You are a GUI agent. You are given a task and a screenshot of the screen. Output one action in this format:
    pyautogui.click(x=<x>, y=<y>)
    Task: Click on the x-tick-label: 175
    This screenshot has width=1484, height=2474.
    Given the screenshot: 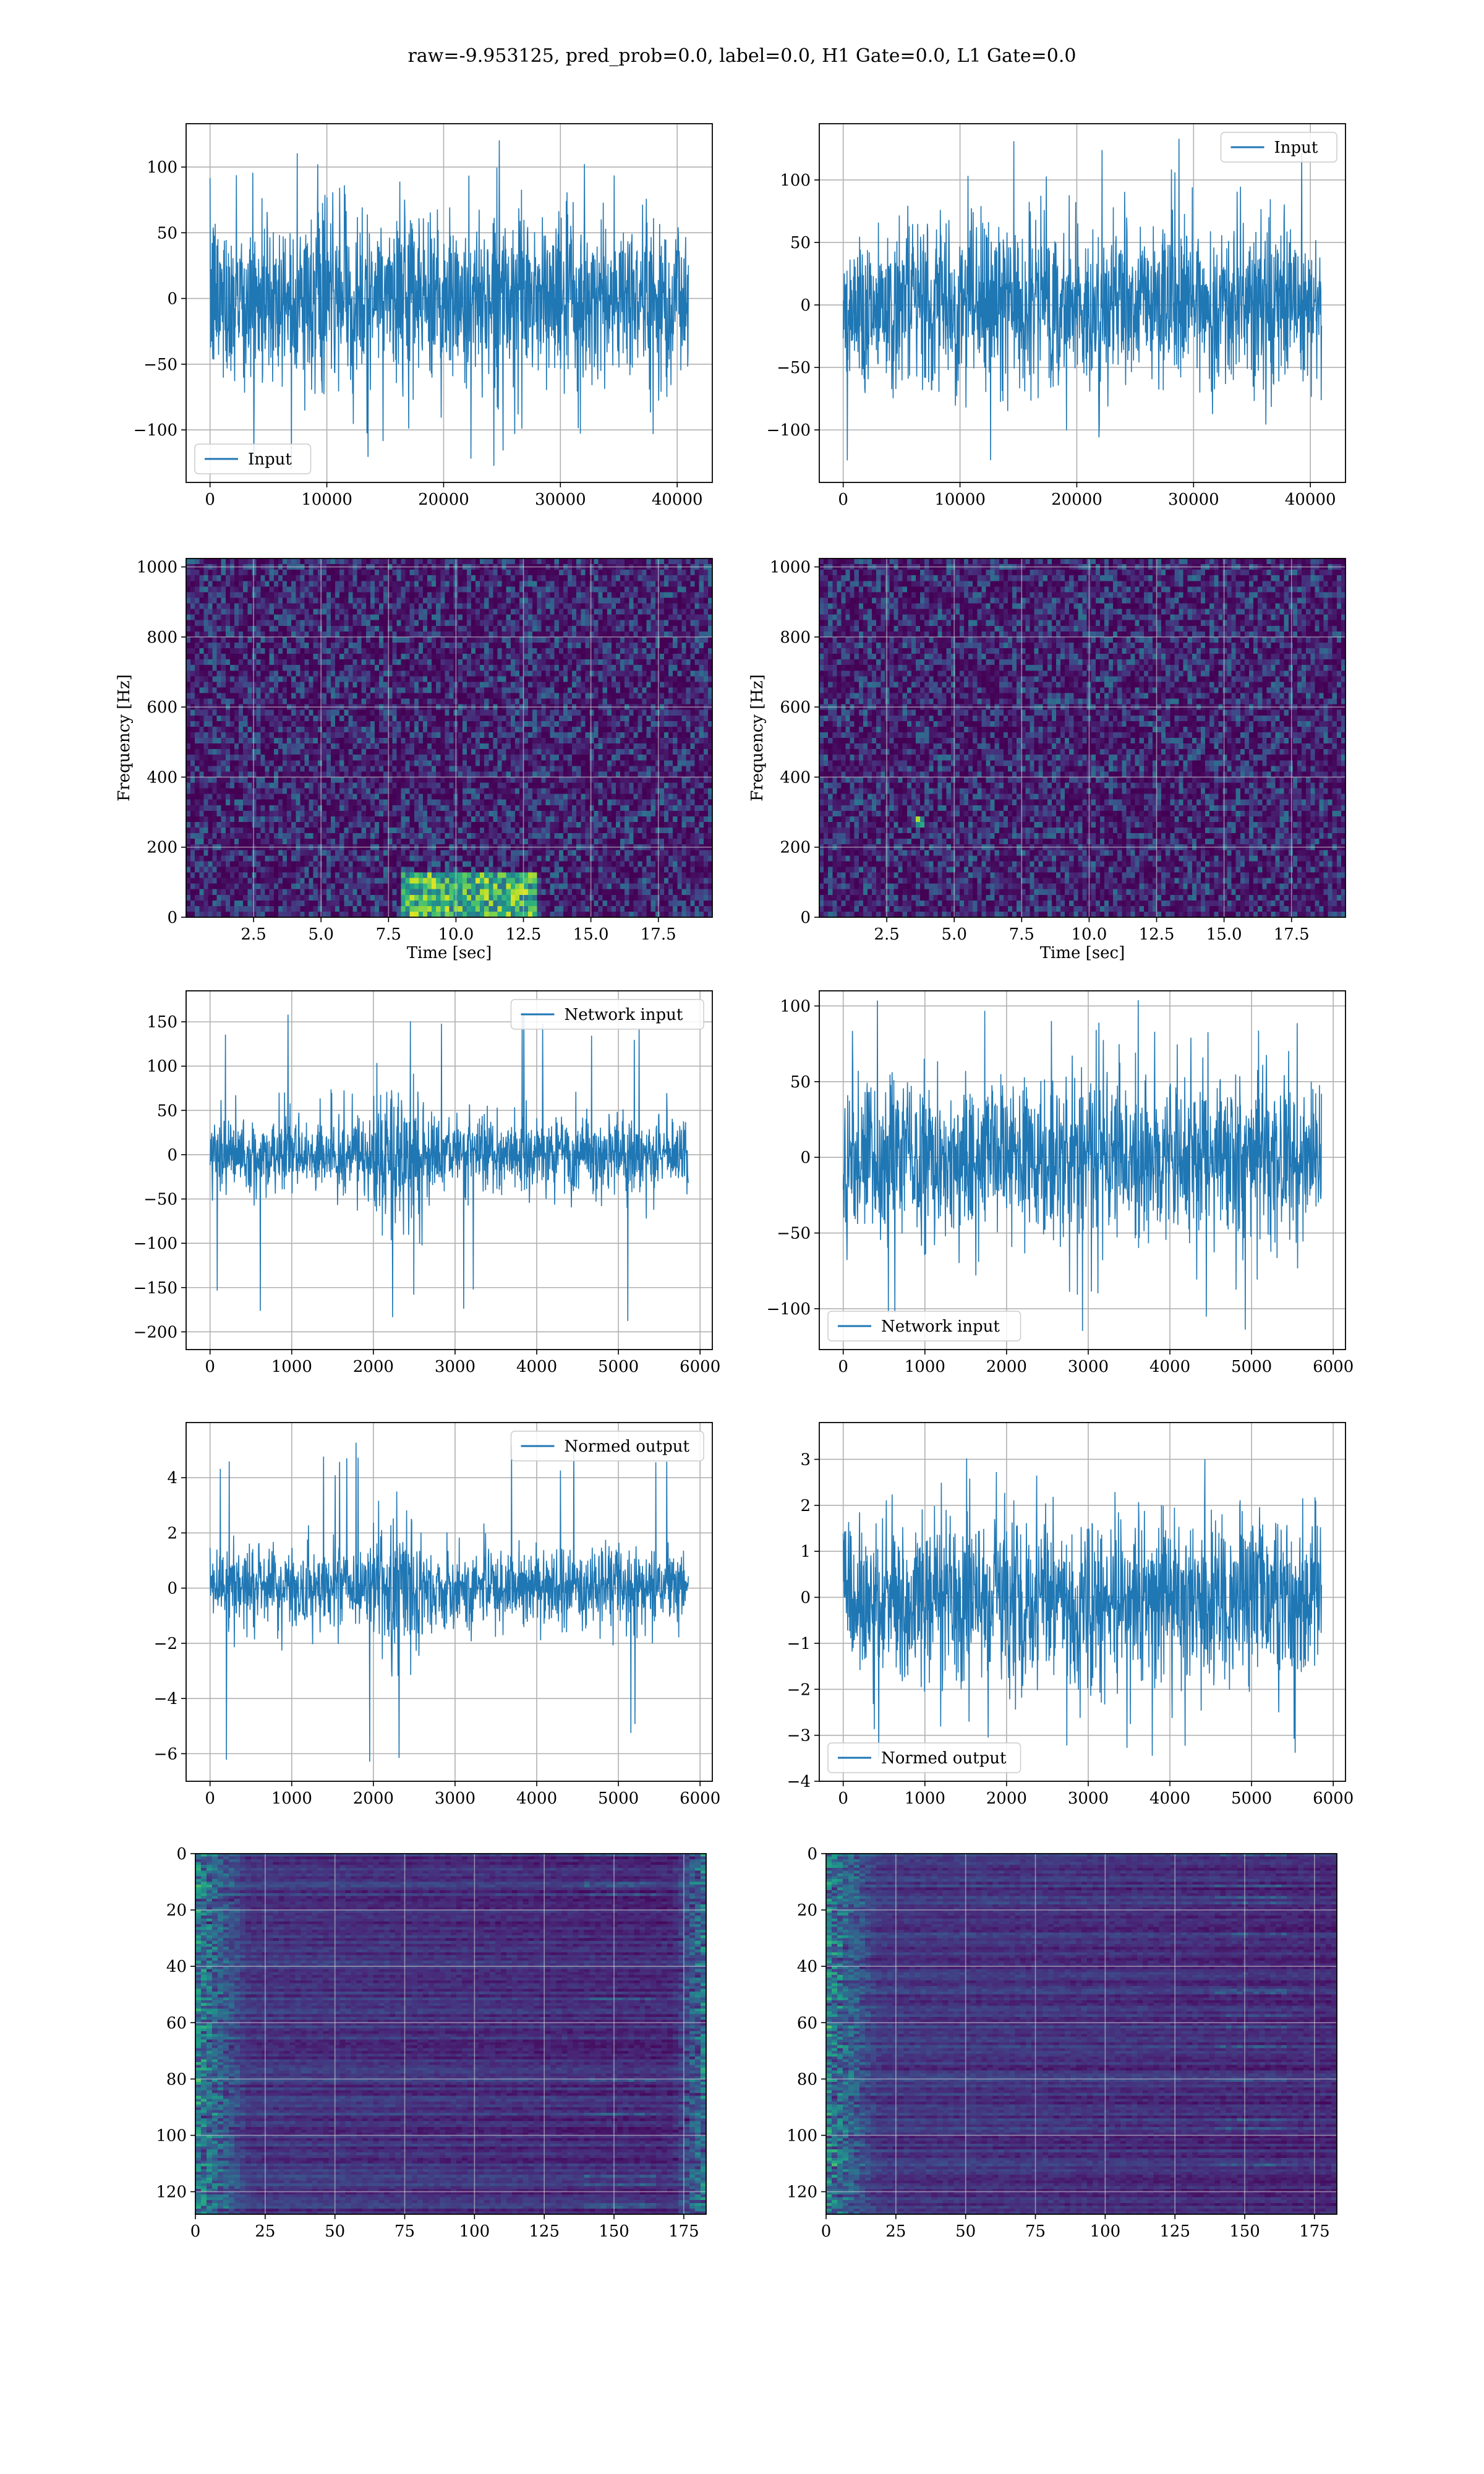 What is the action you would take?
    pyautogui.click(x=683, y=2231)
    